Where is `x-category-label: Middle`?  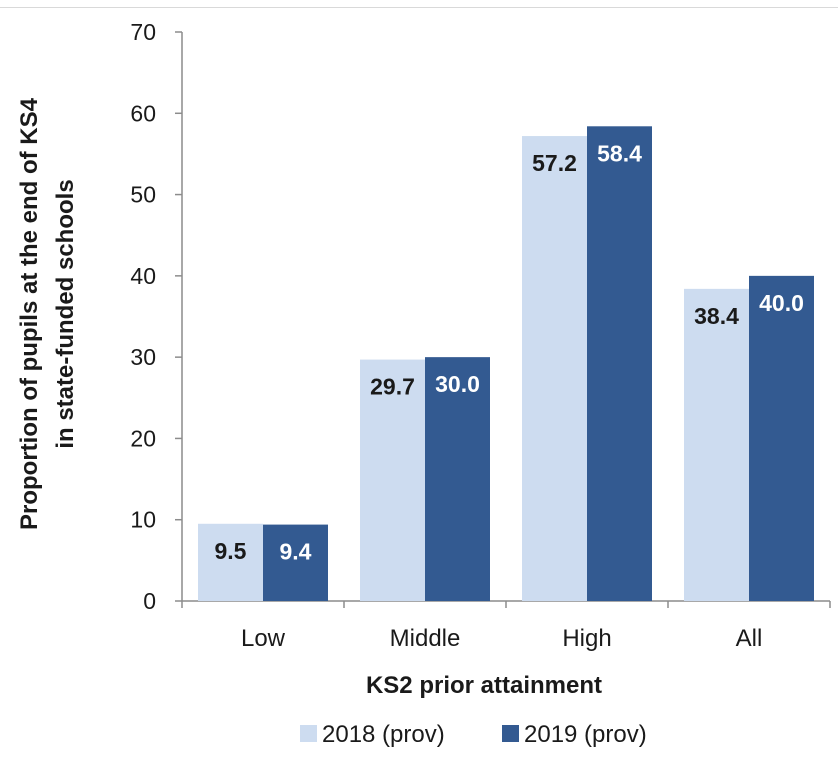
x-category-label: Middle is located at coordinates (425, 638).